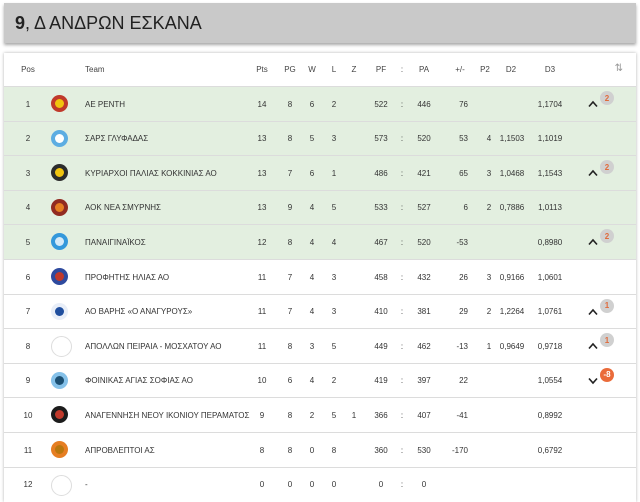 The image size is (640, 502). Describe the element at coordinates (462, 346) in the screenshot. I see `diff-cell: -13` at that location.